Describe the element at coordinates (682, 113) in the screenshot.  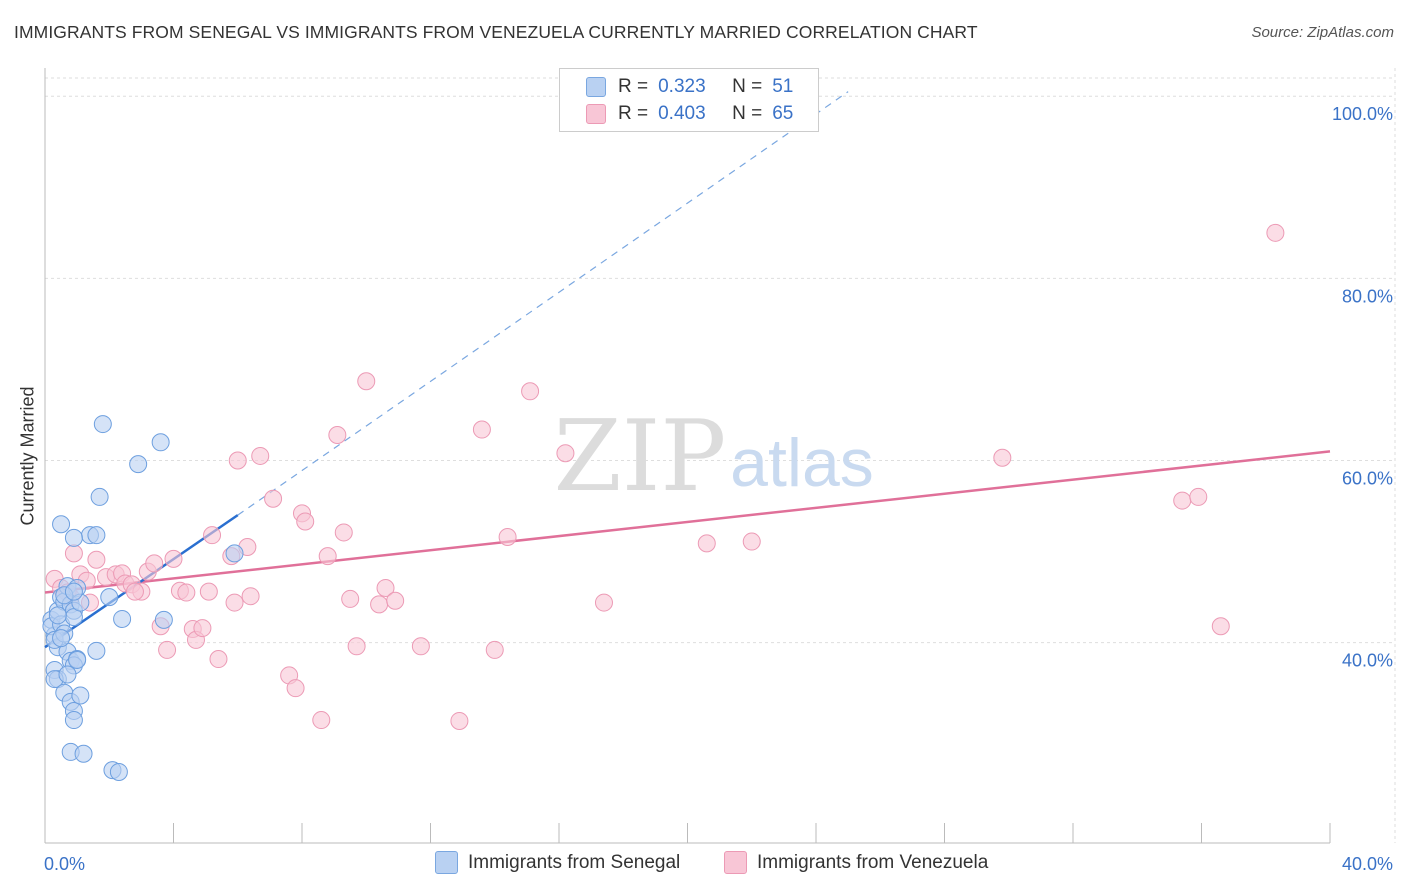
I see `venezuela-r-value: 0.403` at that location.